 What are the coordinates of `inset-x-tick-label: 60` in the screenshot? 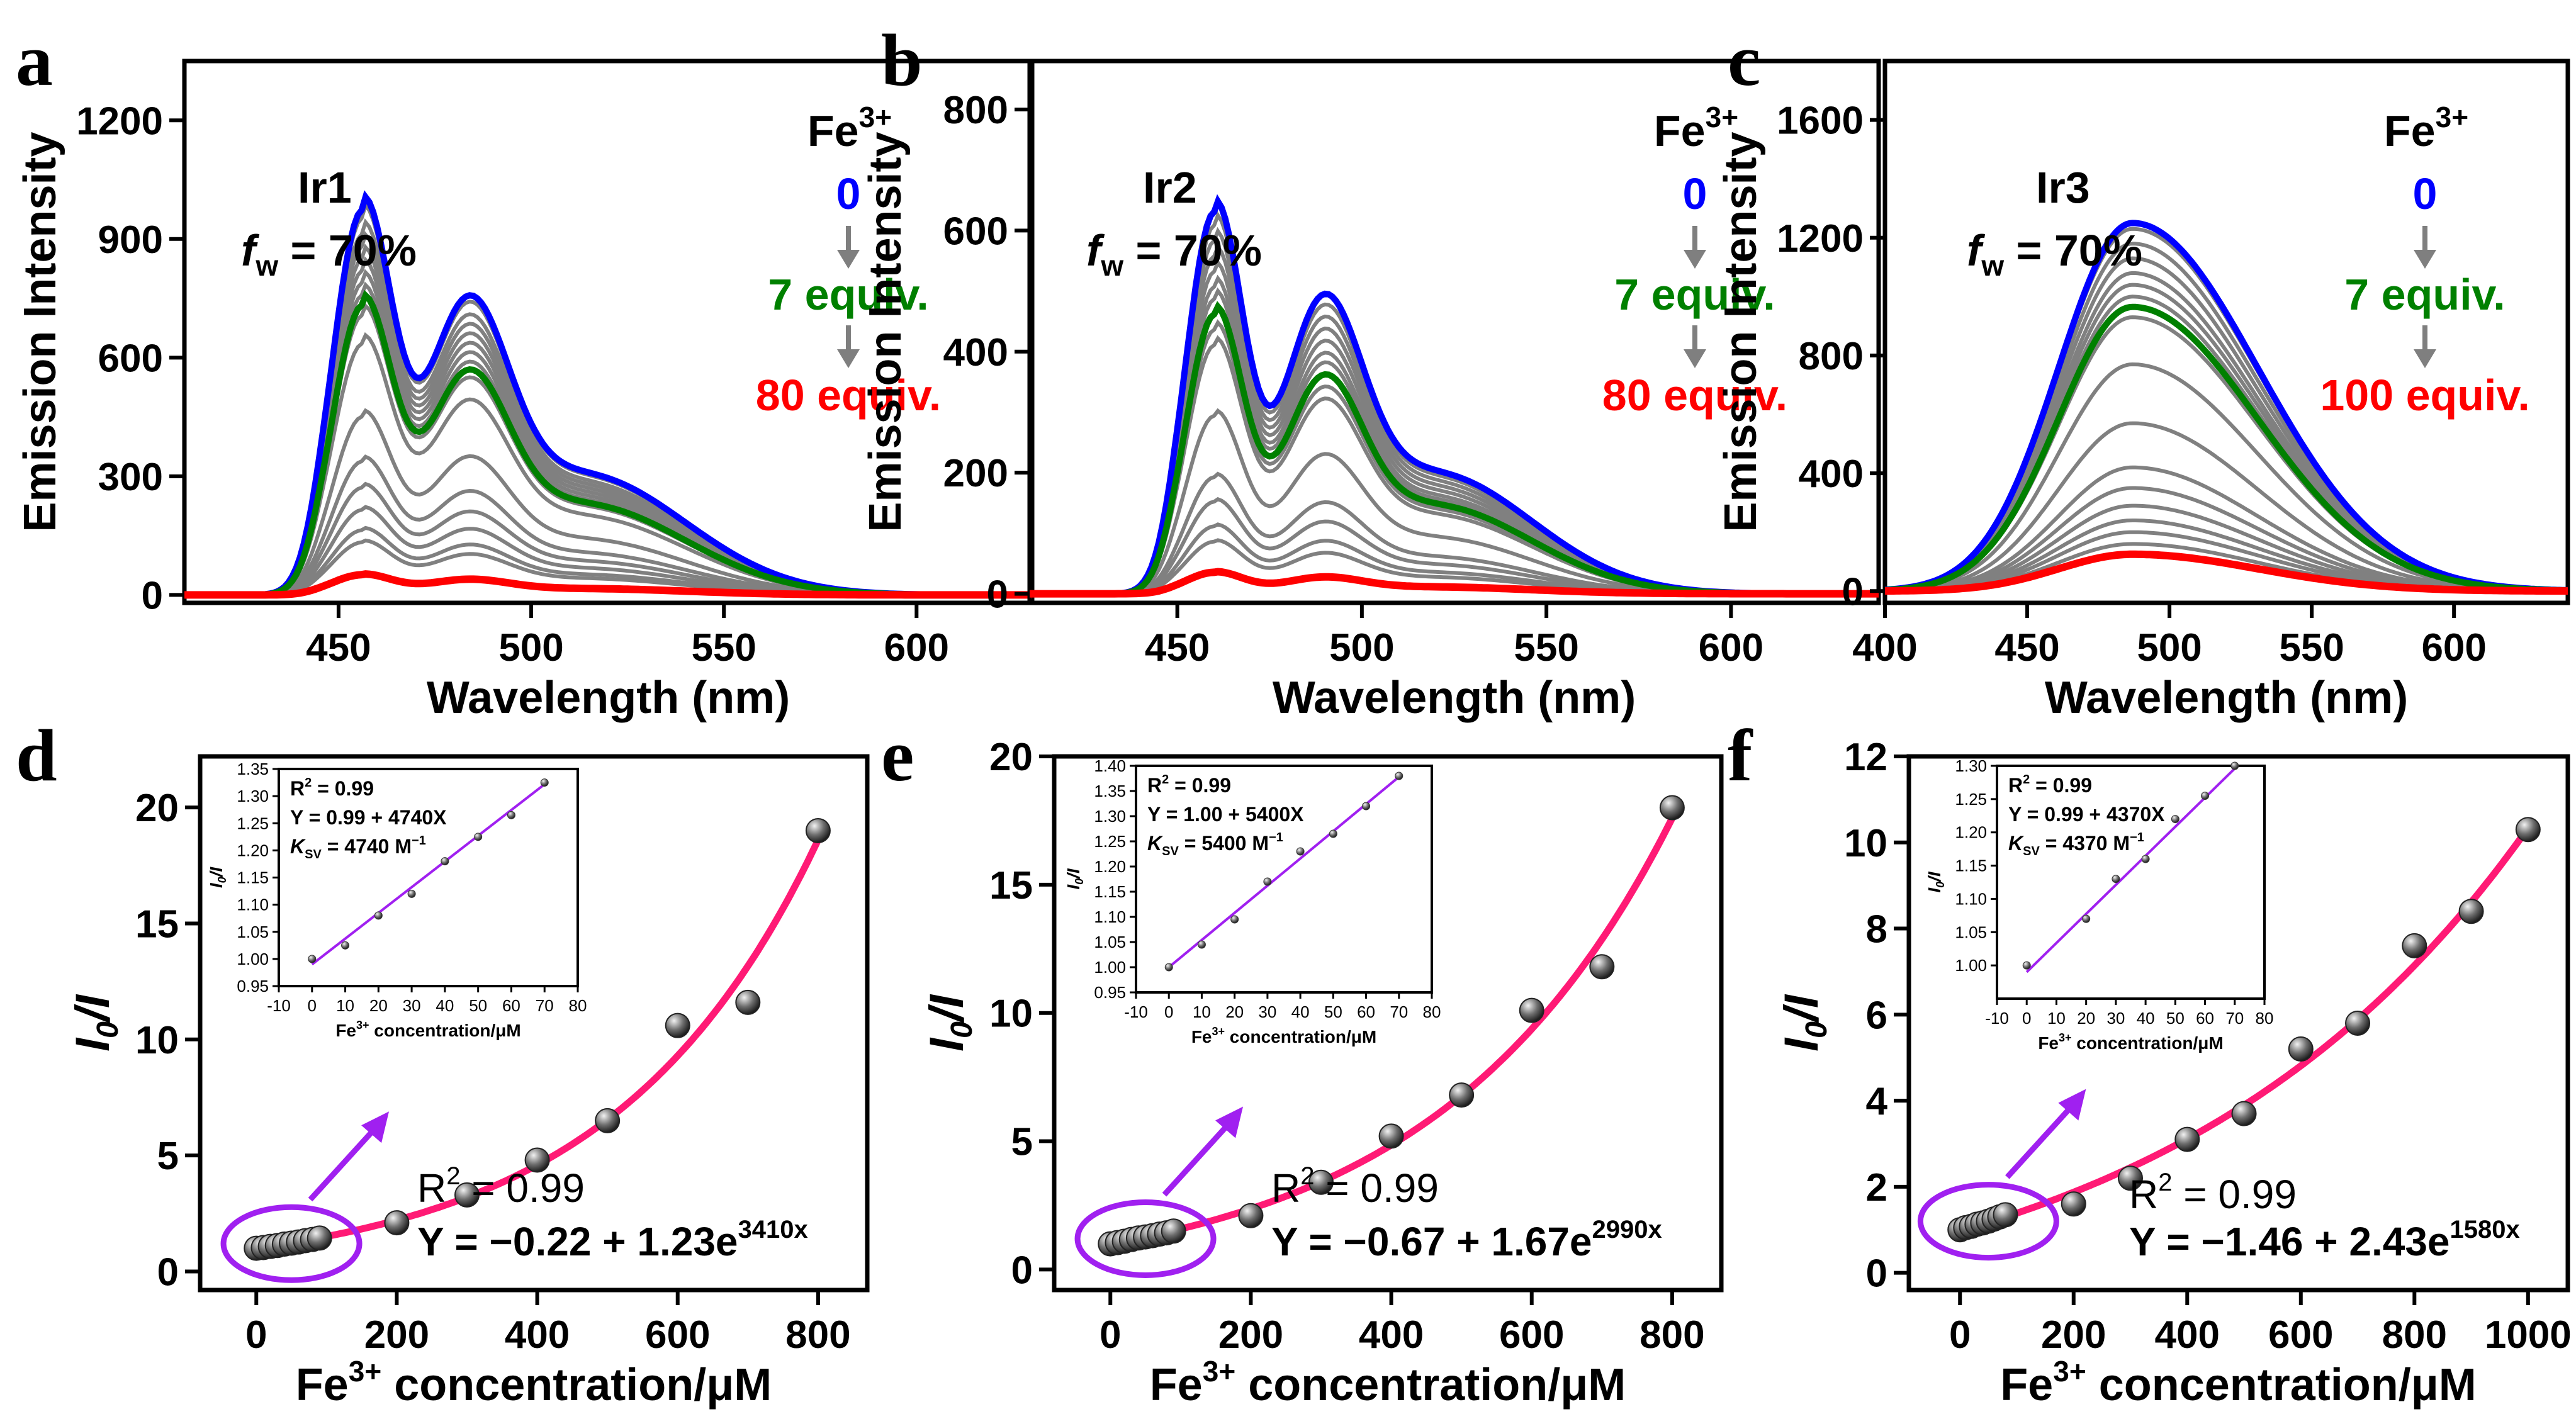 It's located at (2205, 1018).